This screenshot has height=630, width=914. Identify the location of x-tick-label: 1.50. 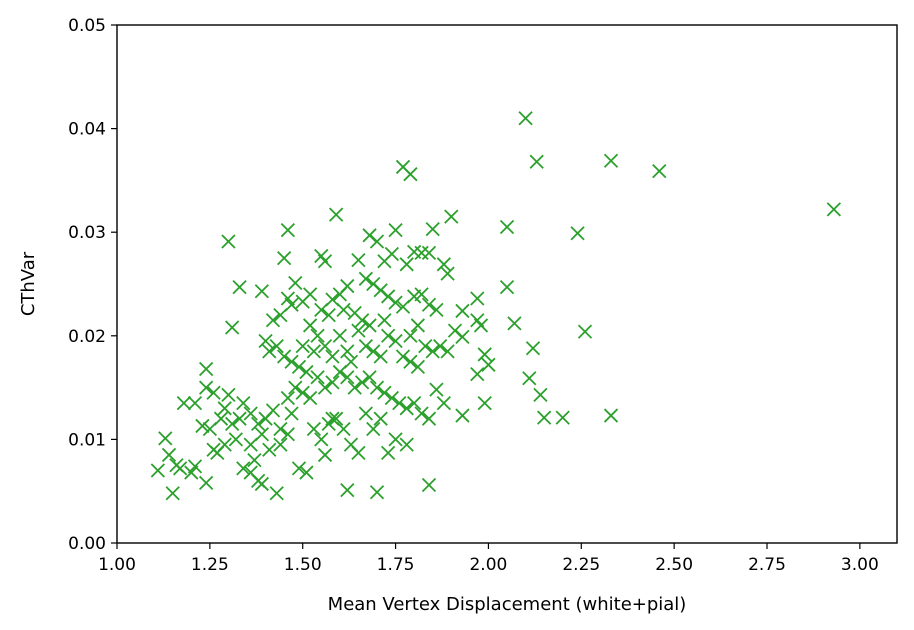
(303, 565).